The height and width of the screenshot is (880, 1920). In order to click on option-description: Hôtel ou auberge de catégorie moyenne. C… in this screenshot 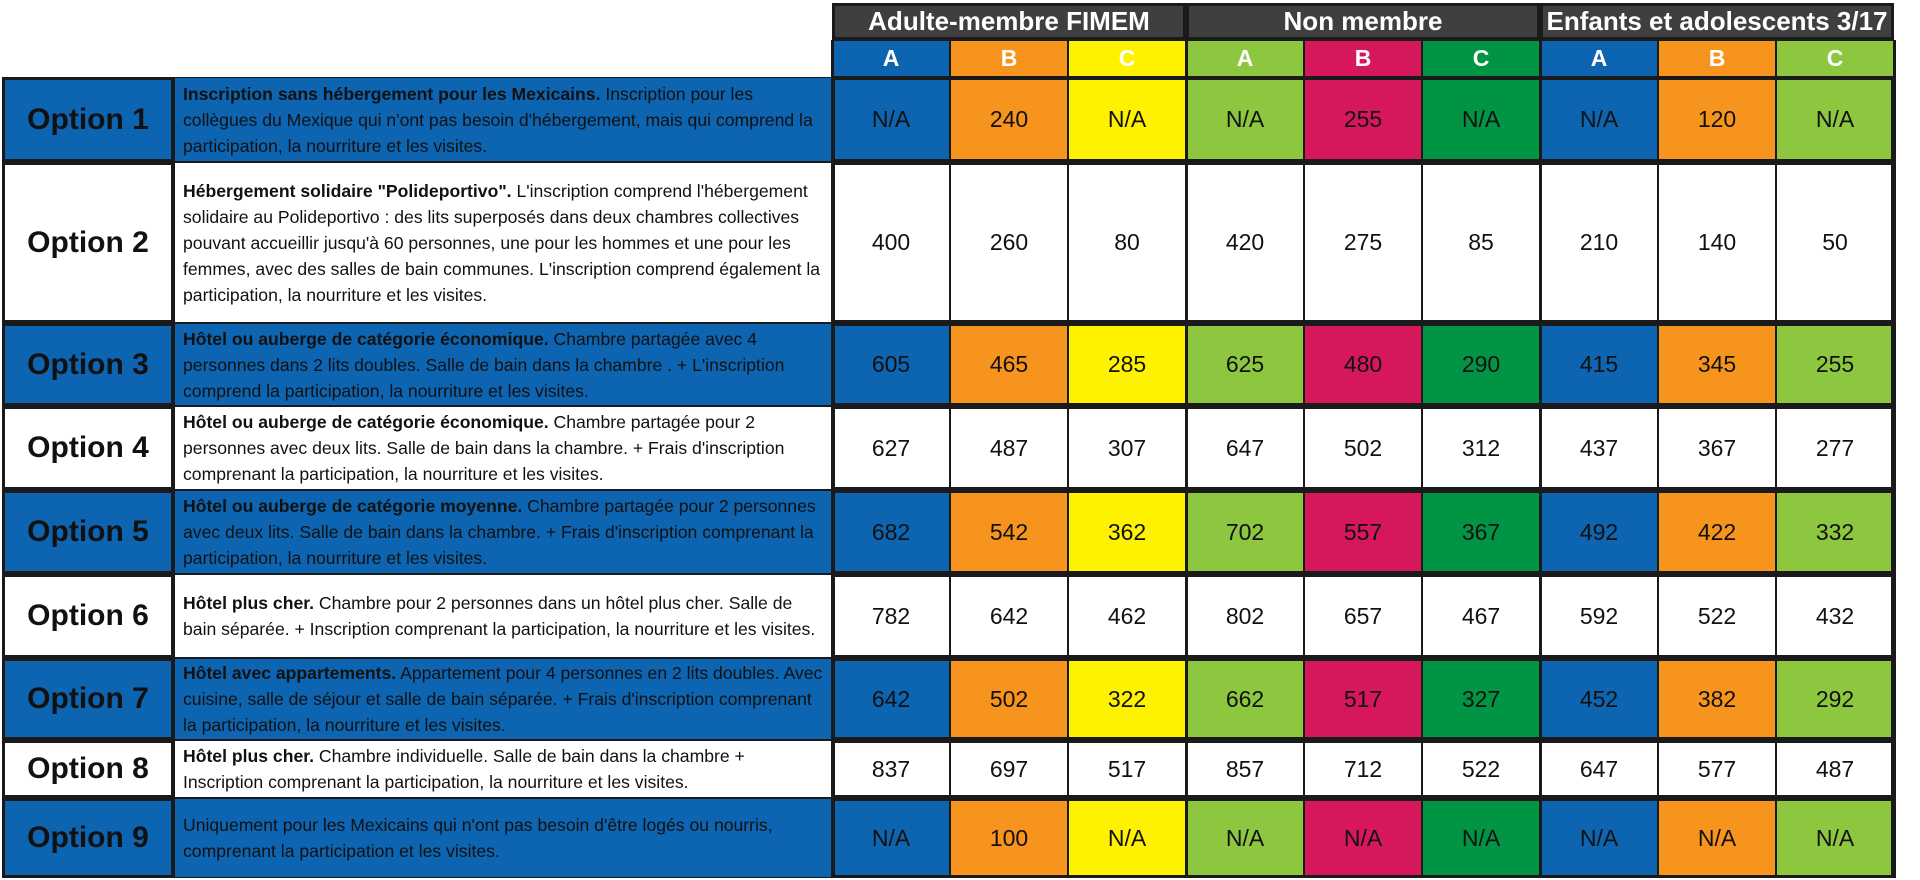, I will do `click(503, 532)`.